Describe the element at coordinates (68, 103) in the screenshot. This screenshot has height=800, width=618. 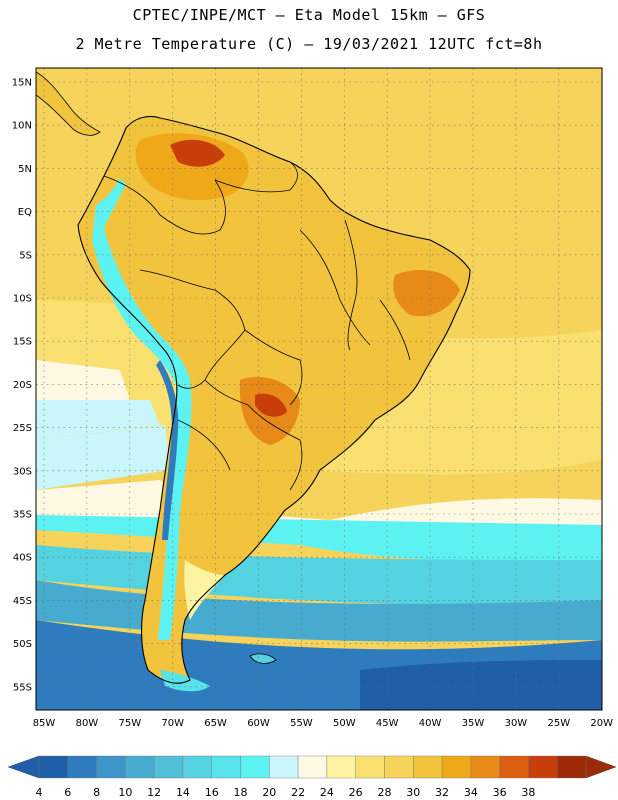
I see `central-america-land` at that location.